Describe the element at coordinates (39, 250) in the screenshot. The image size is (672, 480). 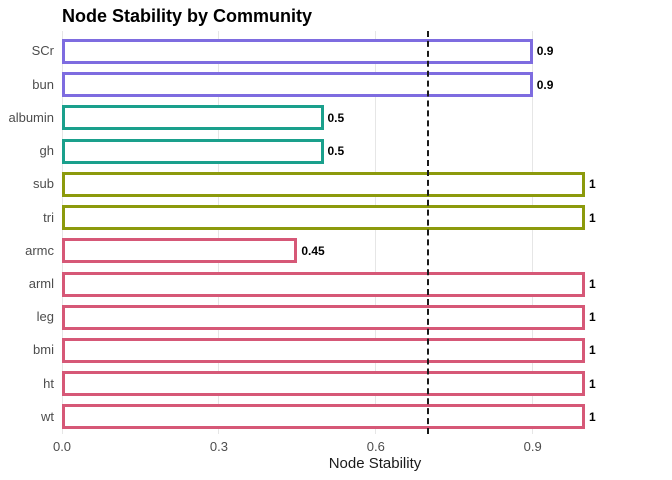
I see `y-tick-label: armc` at that location.